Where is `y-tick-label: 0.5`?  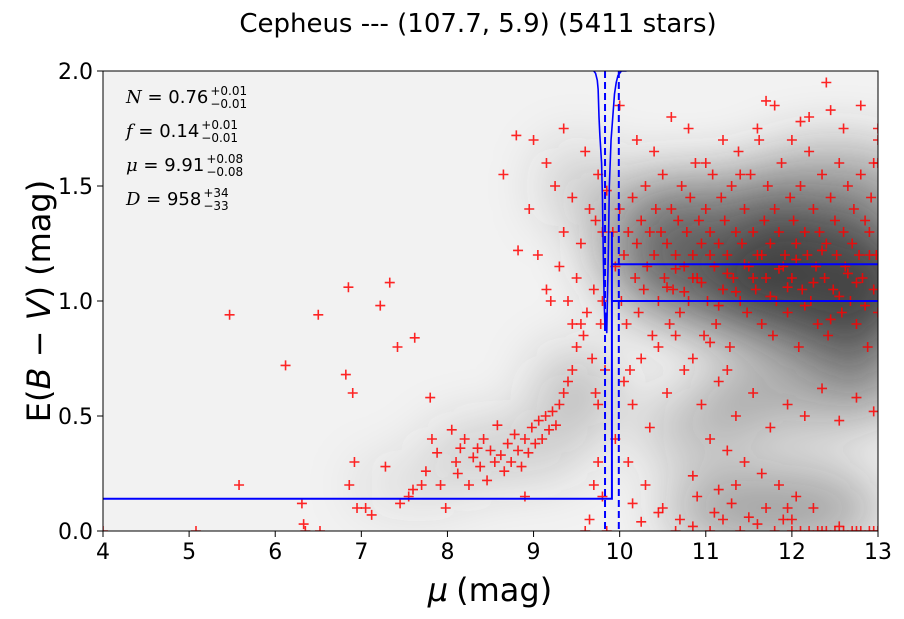 y-tick-label: 0.5 is located at coordinates (75, 417).